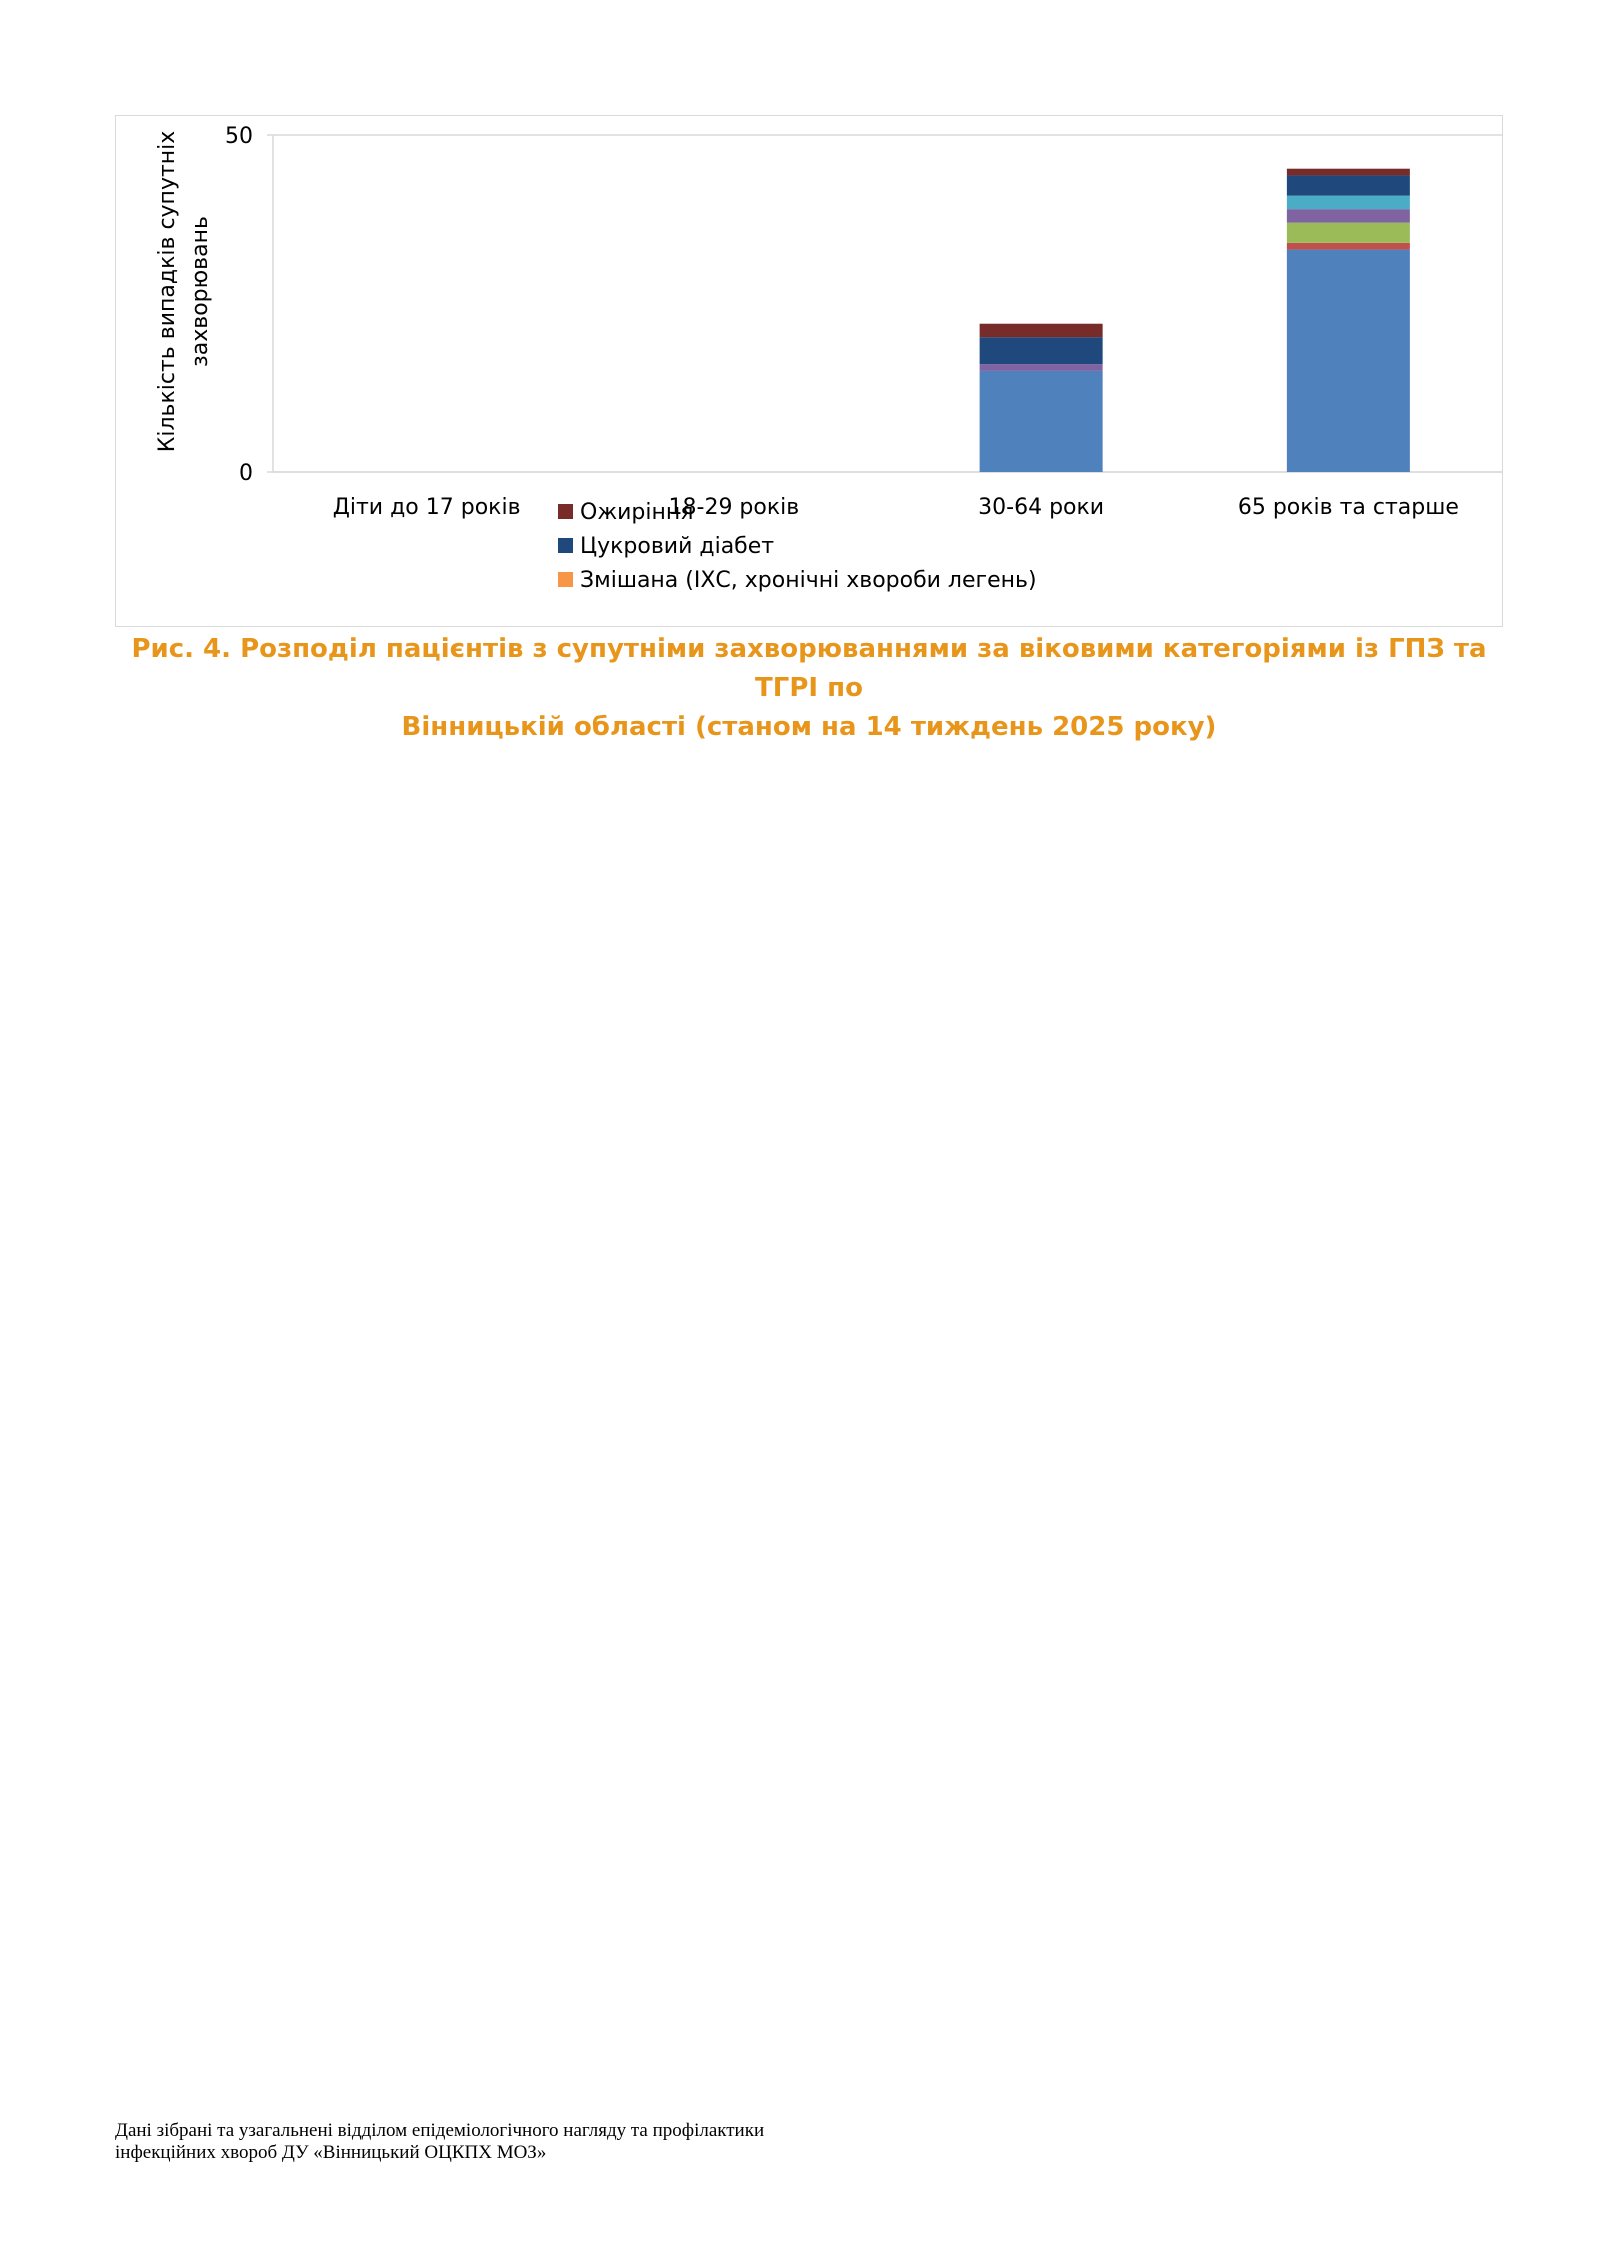  Describe the element at coordinates (184, 292) in the screenshot. I see `y-axis-title: Кількість випадків супутніх захворювань` at that location.